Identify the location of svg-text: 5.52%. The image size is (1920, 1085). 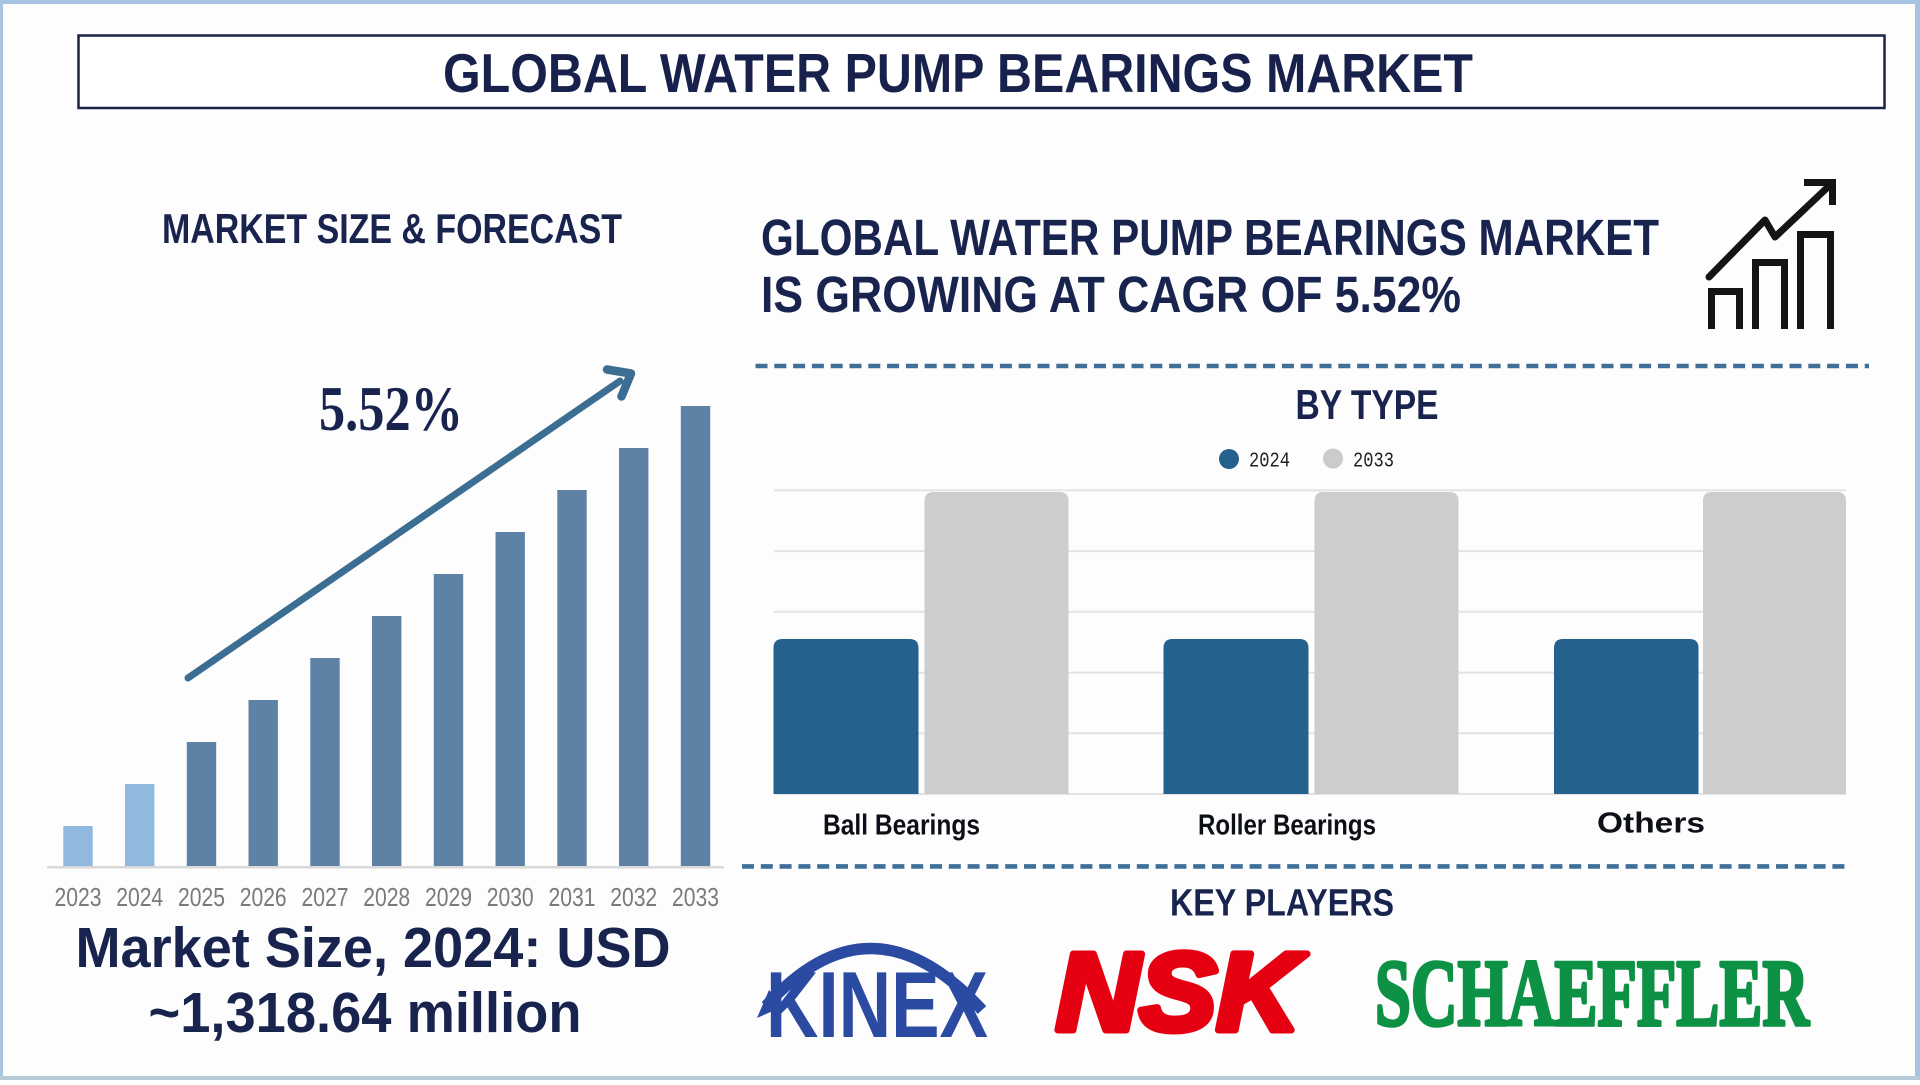
(391, 408).